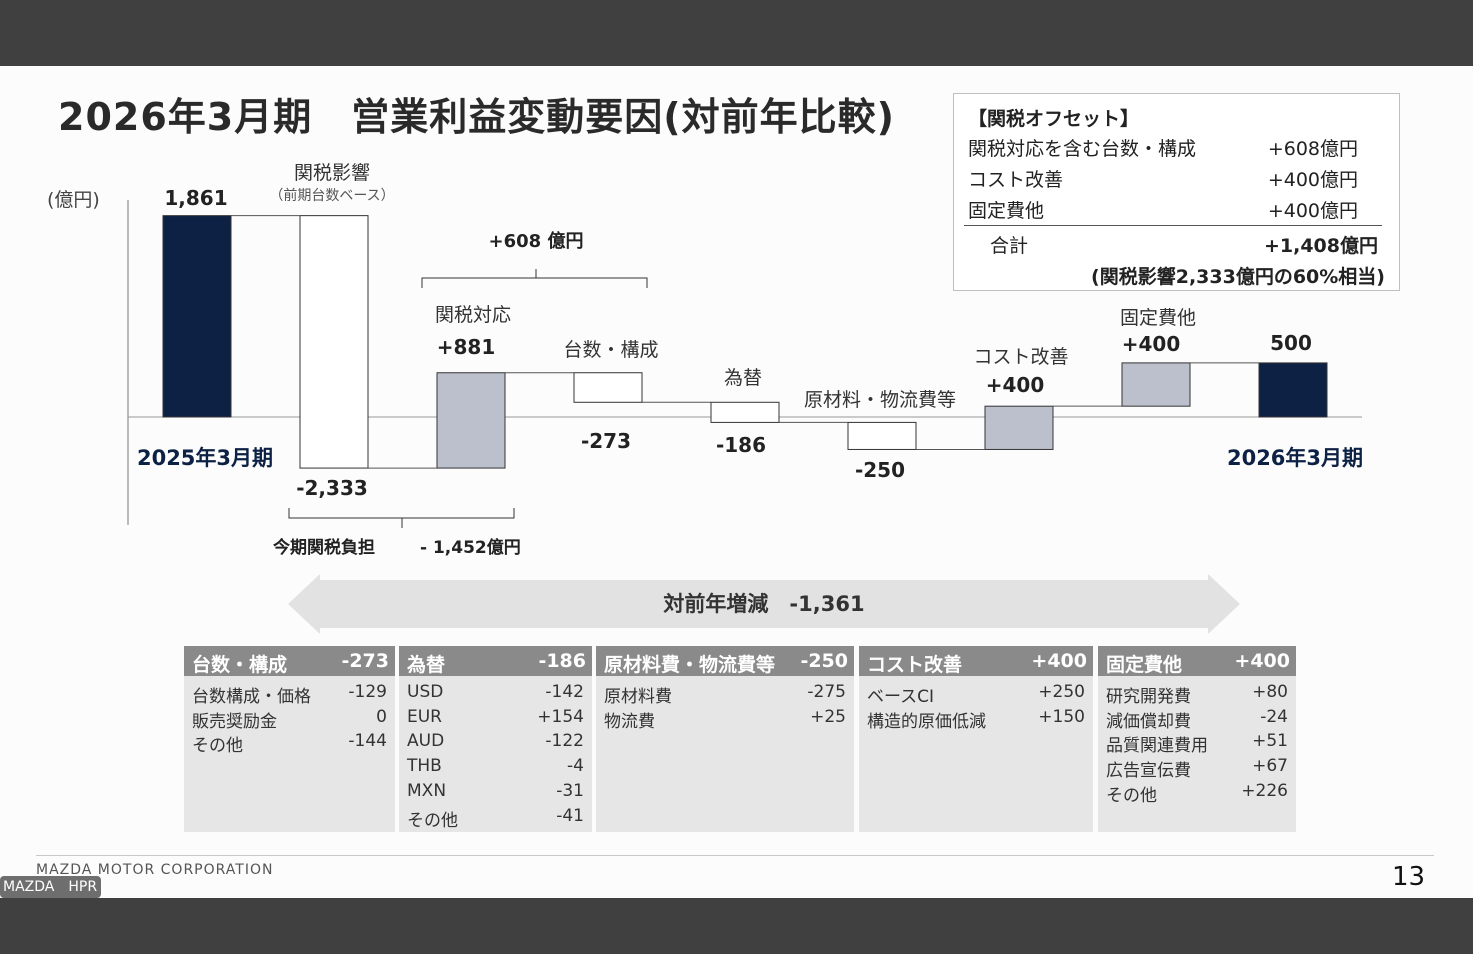  Describe the element at coordinates (50, 887) in the screenshot. I see `channel-badge: MAZDA HPR` at that location.